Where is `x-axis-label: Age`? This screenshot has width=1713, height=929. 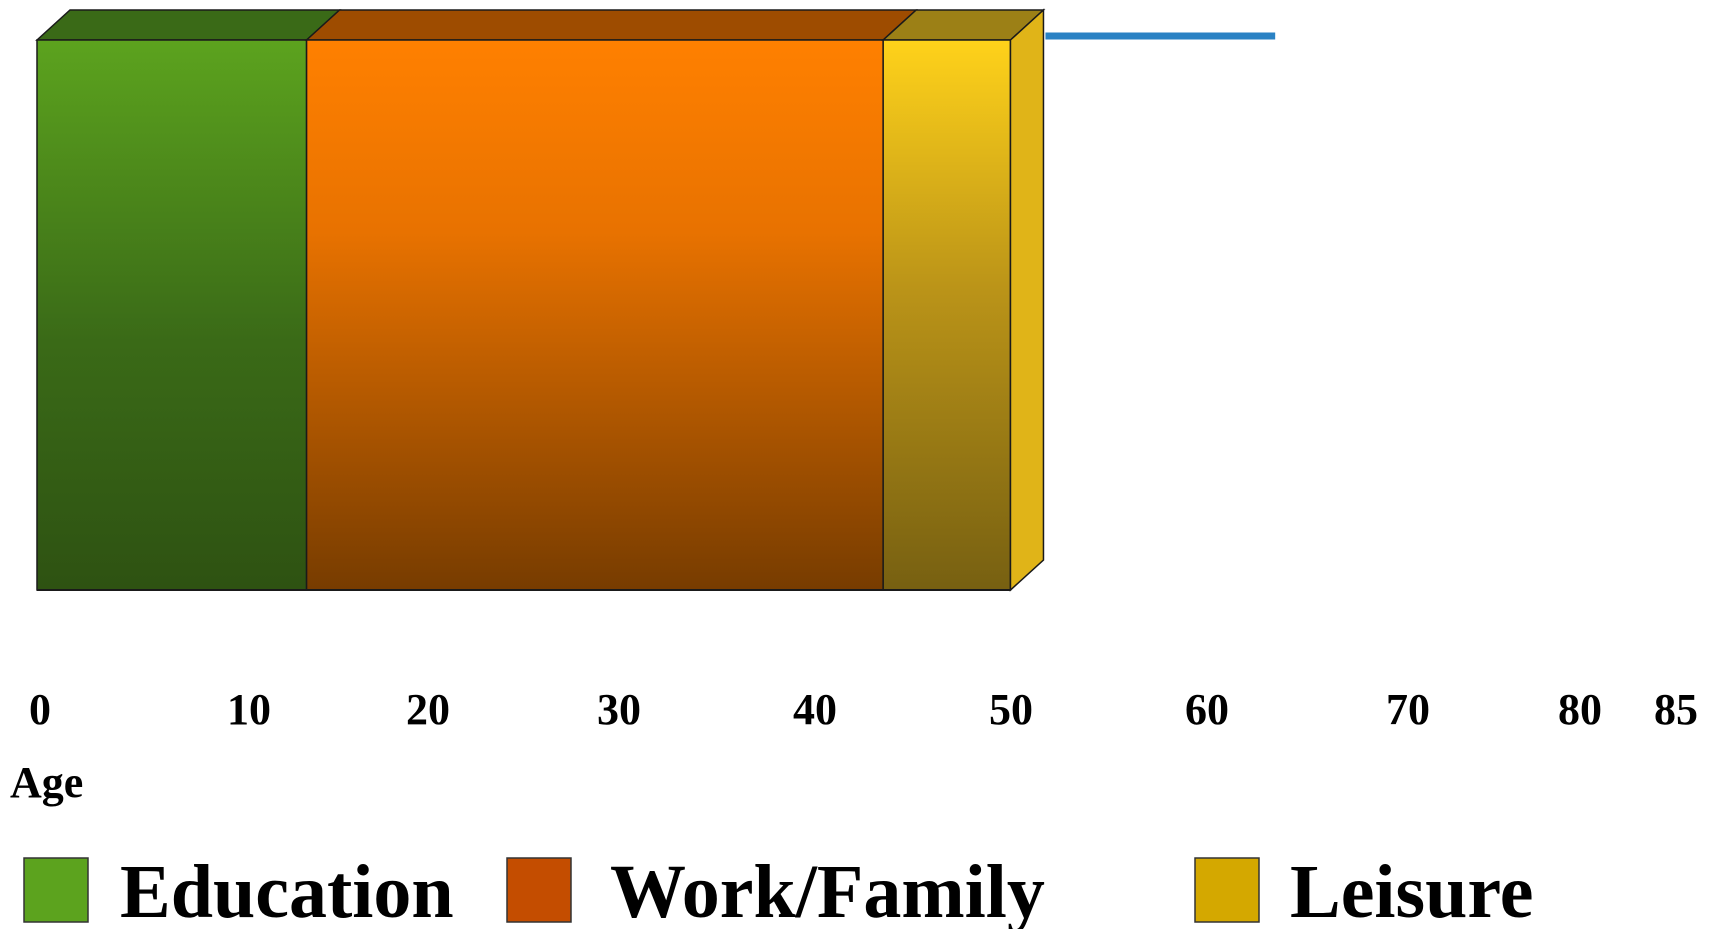
x-axis-label: Age is located at coordinates (46, 782).